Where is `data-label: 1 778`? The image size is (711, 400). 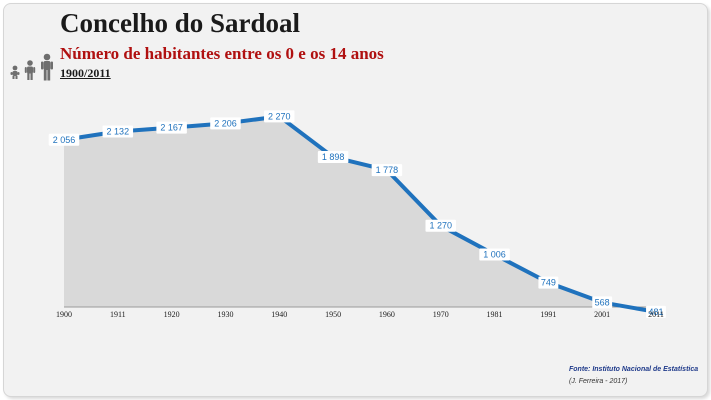 data-label: 1 778 is located at coordinates (387, 170).